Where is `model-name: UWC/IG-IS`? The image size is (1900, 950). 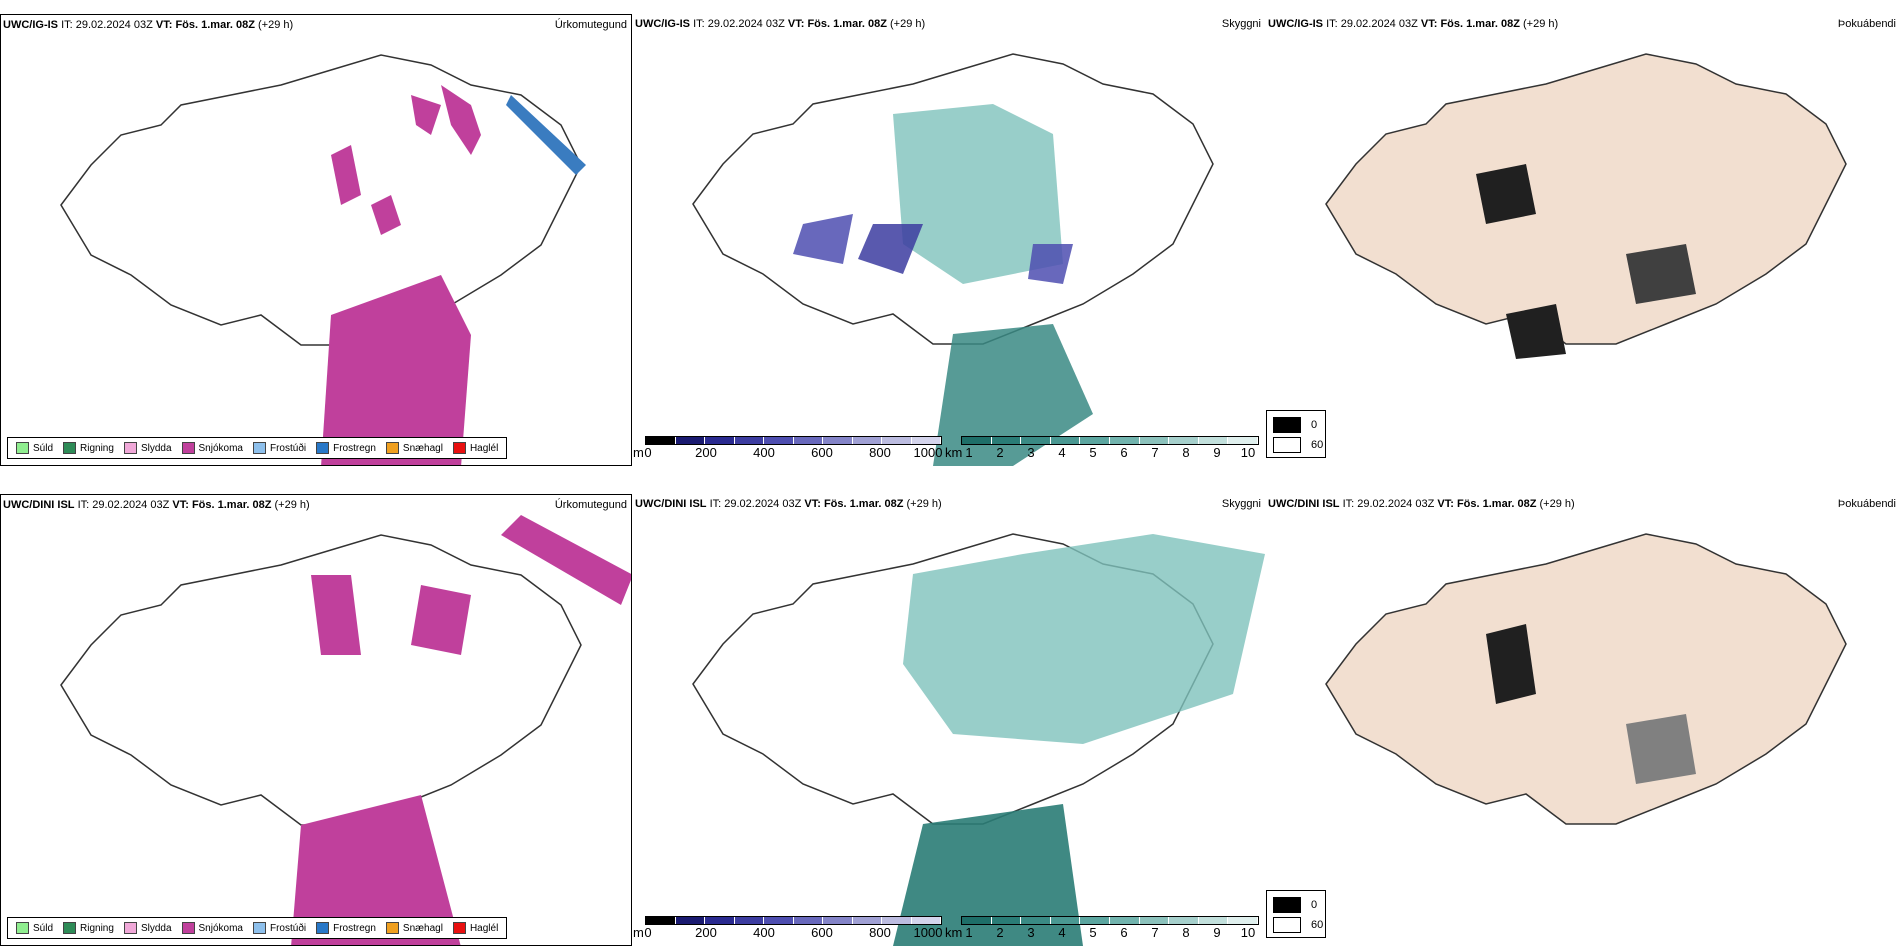
model-name: UWC/IG-IS is located at coordinates (30, 25).